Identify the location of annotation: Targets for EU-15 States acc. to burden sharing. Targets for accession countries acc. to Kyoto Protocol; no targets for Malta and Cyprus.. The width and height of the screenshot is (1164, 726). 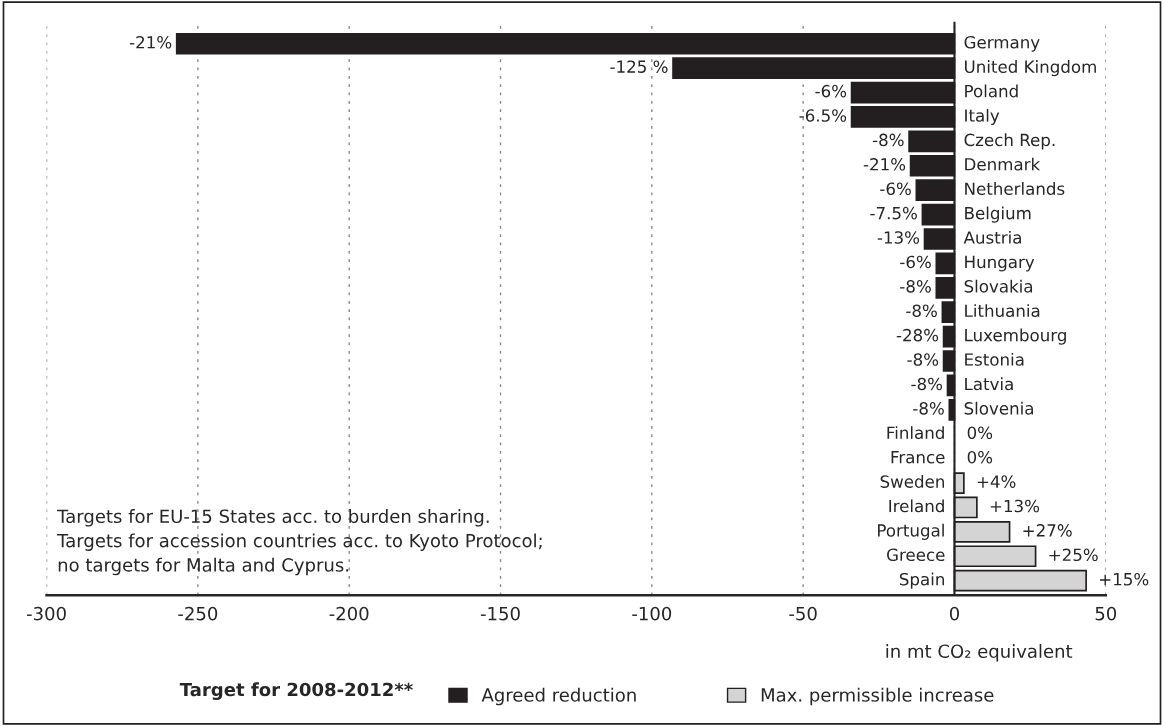
(299, 542).